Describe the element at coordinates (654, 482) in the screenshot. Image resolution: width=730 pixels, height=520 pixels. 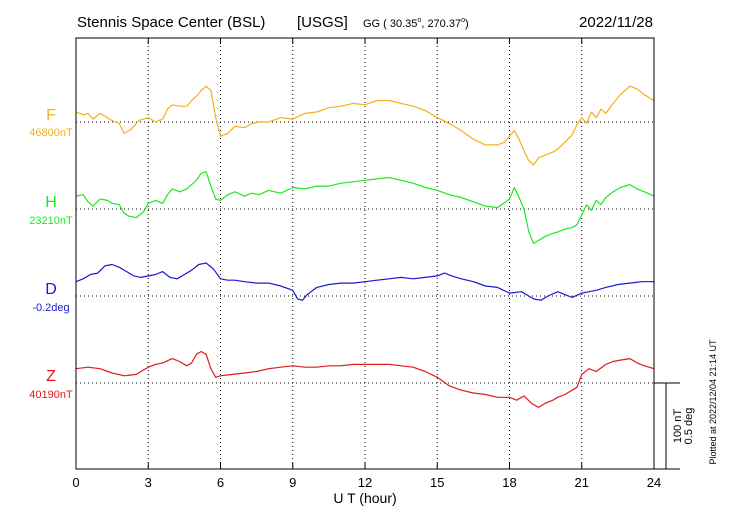
I see `x-tick-label: 24` at that location.